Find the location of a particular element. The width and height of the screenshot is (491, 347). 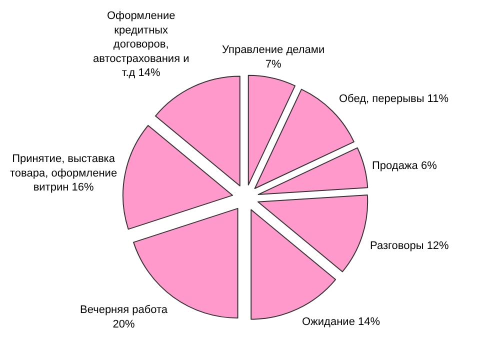

slice-label: Обед, перерывы 11% is located at coordinates (394, 99).